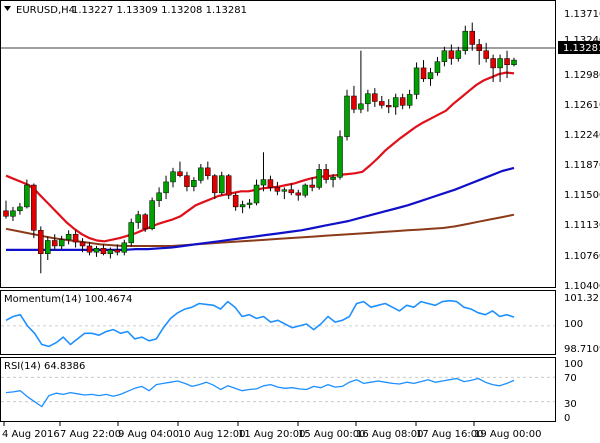 Image resolution: width=600 pixels, height=443 pixels. I want to click on time-label: 15 Aug 00:00, so click(331, 434).